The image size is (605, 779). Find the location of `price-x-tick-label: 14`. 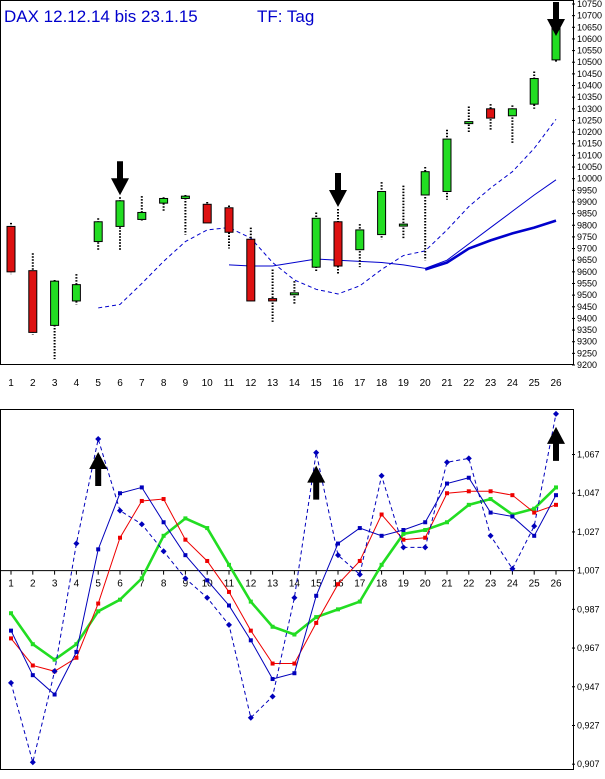

price-x-tick-label: 14 is located at coordinates (295, 383).